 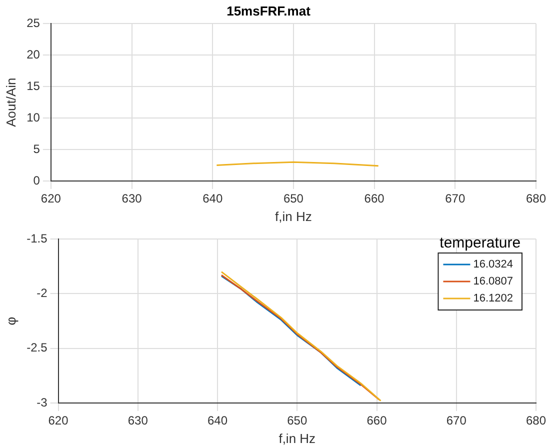 What do you see at coordinates (33, 117) in the screenshot?
I see `y-tick-label: 10` at bounding box center [33, 117].